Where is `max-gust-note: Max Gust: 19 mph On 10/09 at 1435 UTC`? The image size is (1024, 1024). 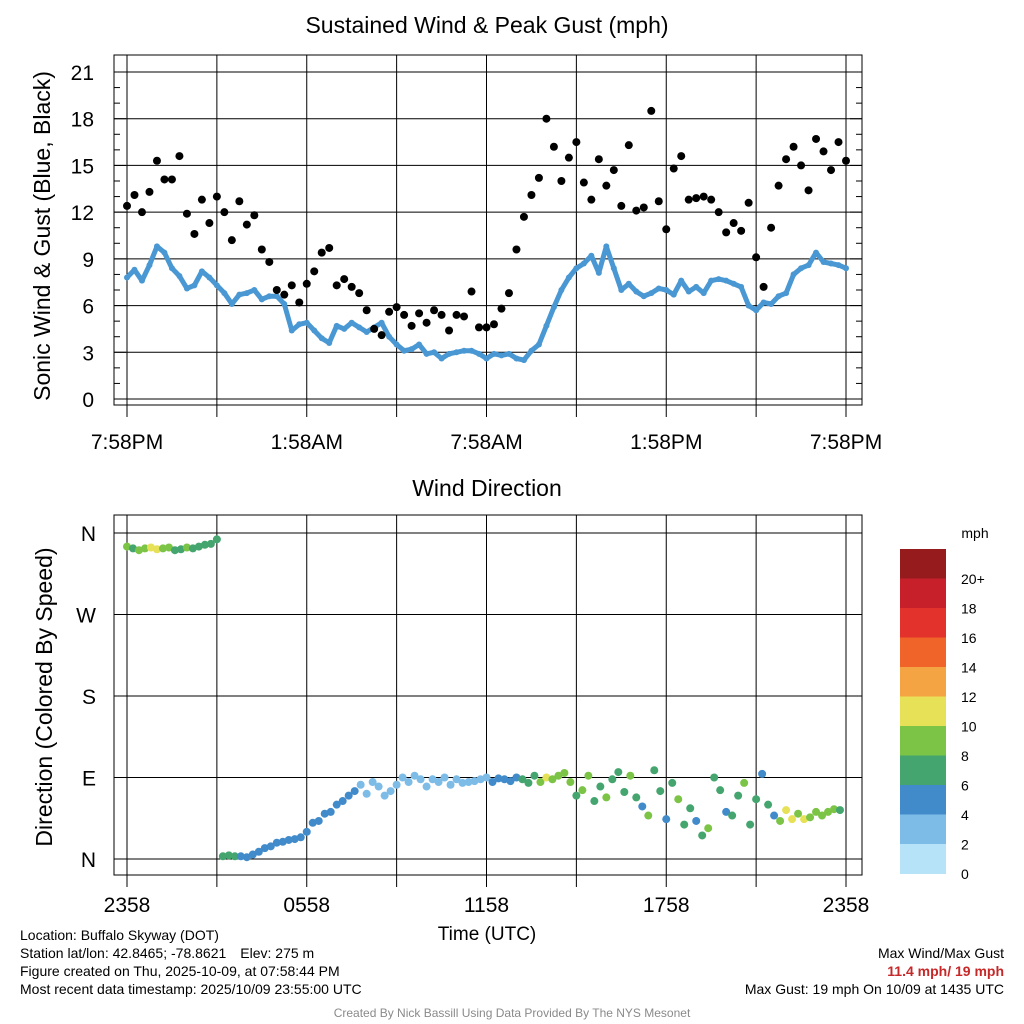
max-gust-note: Max Gust: 19 mph On 10/09 at 1435 UTC is located at coordinates (874, 989).